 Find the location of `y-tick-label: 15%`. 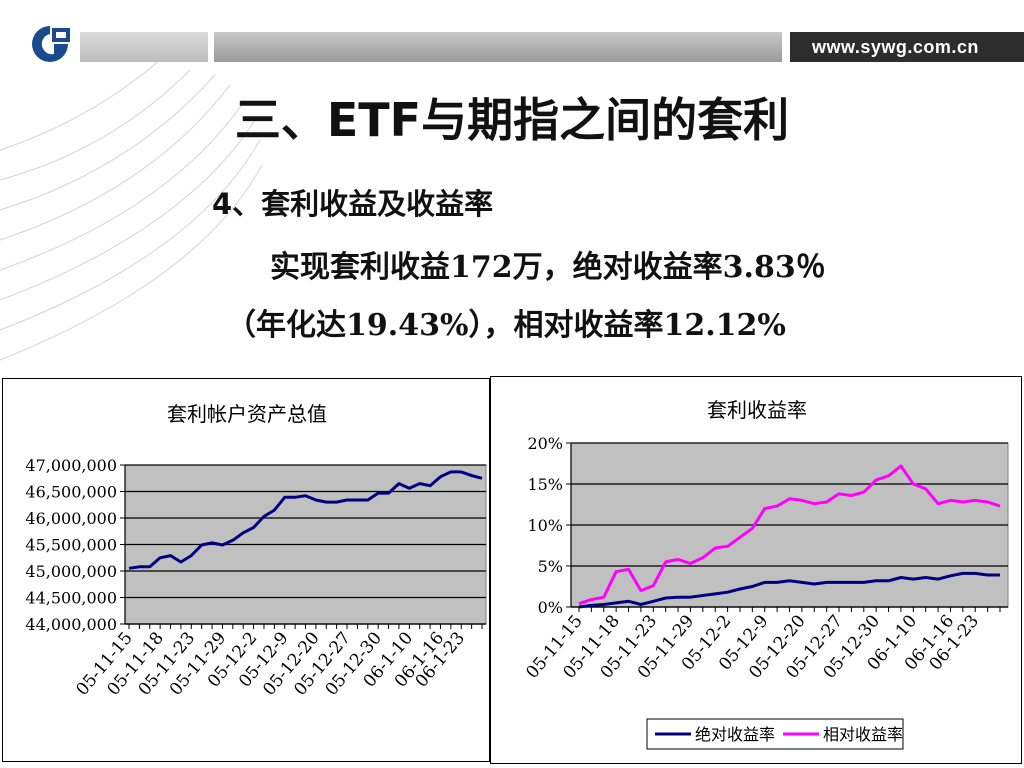

y-tick-label: 15% is located at coordinates (545, 484).